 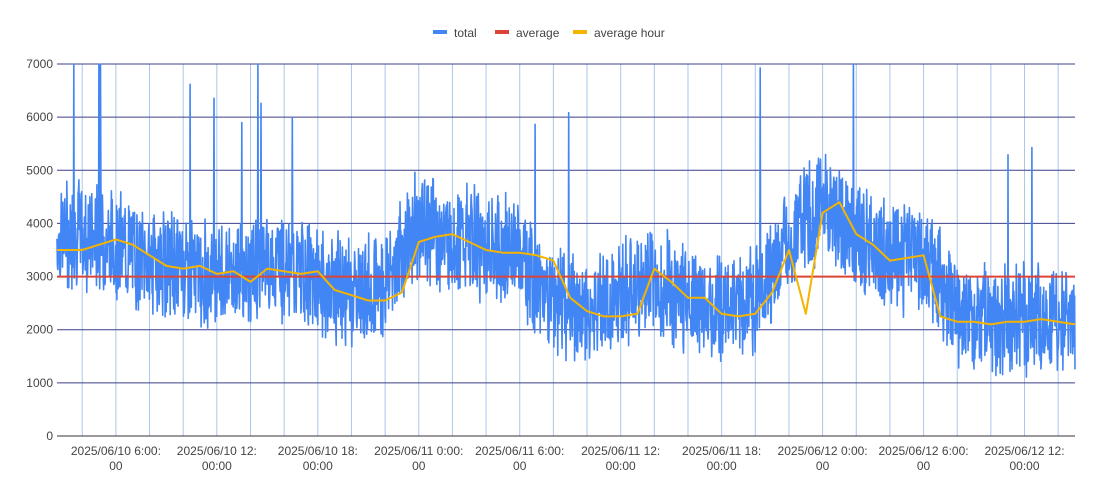 I want to click on y-tick-label: 4000, so click(x=39, y=223).